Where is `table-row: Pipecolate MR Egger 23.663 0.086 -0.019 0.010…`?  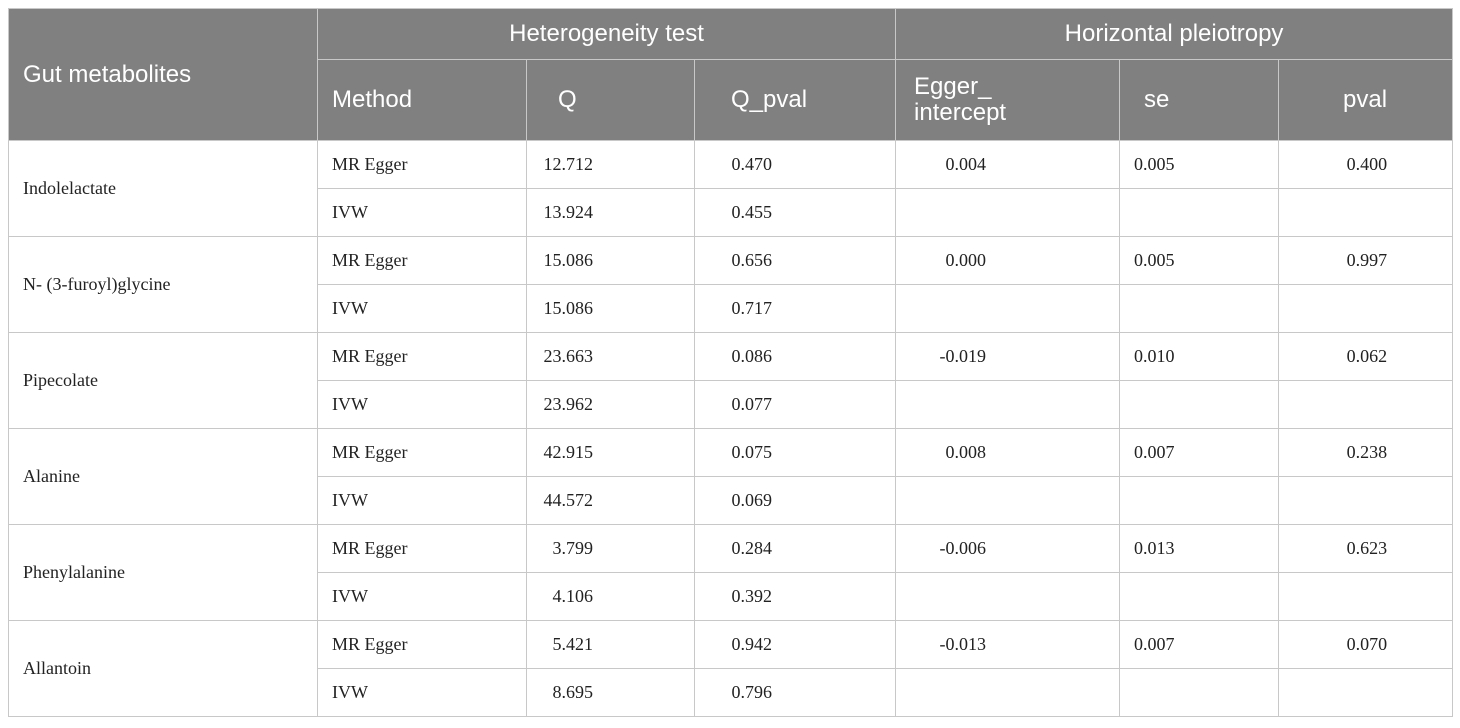
table-row: Pipecolate MR Egger 23.663 0.086 -0.019 0.010… is located at coordinates (731, 380).